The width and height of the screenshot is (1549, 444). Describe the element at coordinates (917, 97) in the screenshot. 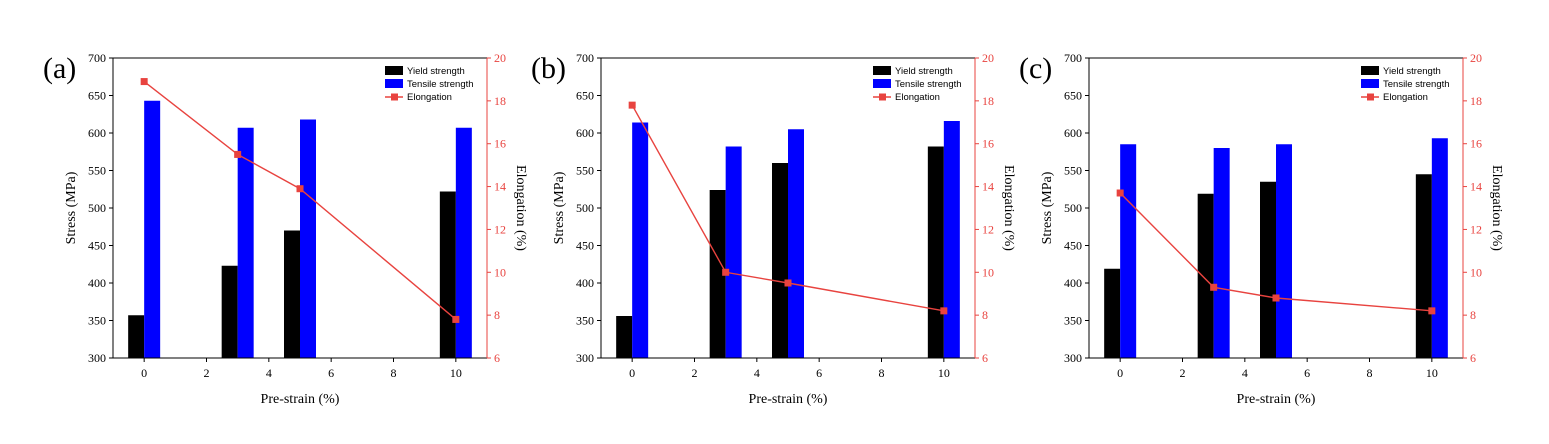

I see `legend-label-2: Elongation` at that location.